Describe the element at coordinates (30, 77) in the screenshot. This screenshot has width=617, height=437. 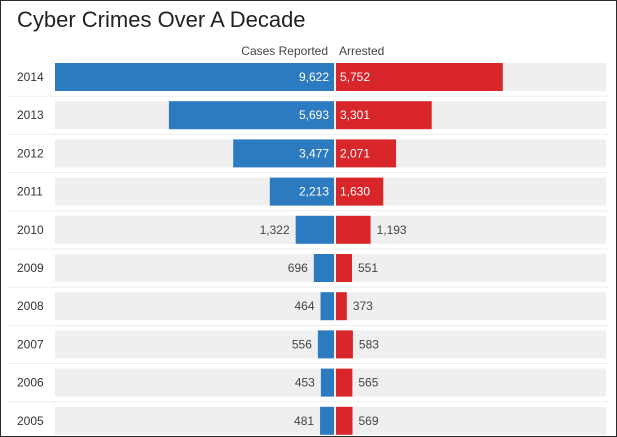
I see `year-label: 2014` at that location.